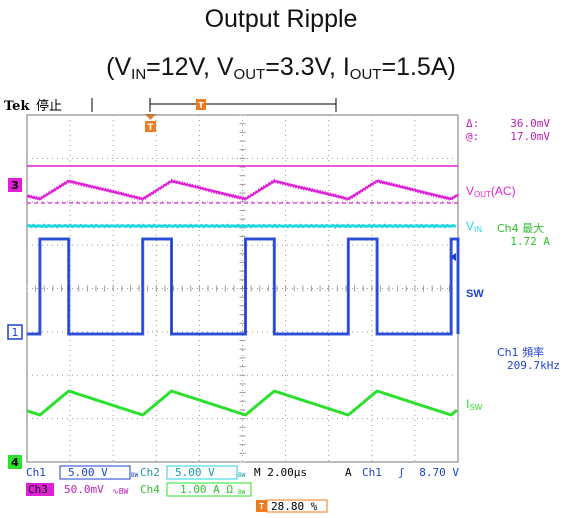 Image resolution: width=562 pixels, height=518 pixels. I want to click on ch2-readout-box, so click(202, 472).